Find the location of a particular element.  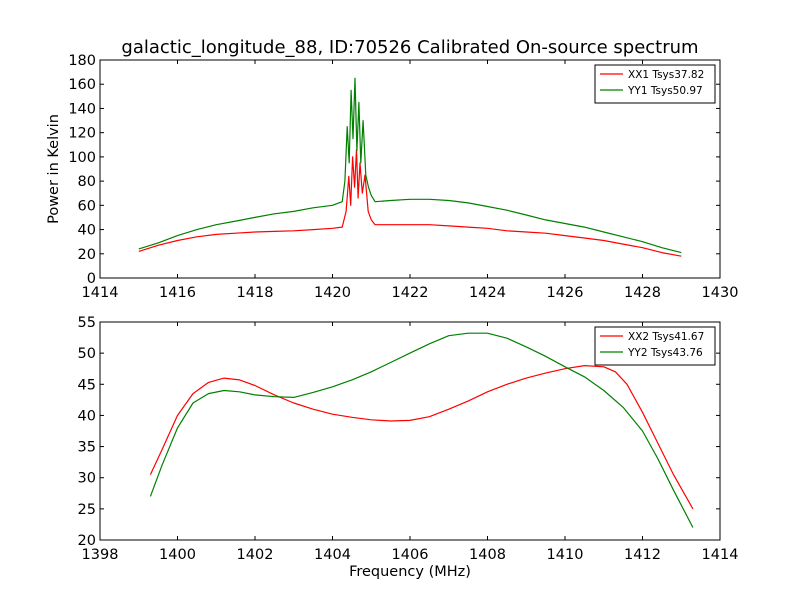

x-tick-label: 1402 is located at coordinates (255, 555).